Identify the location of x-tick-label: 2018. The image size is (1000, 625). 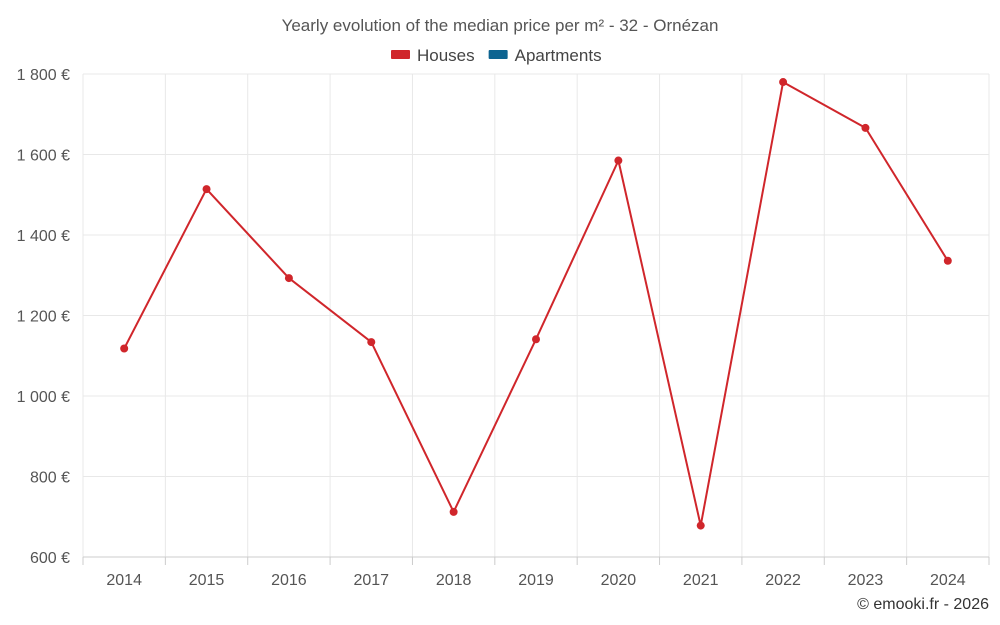
(454, 580).